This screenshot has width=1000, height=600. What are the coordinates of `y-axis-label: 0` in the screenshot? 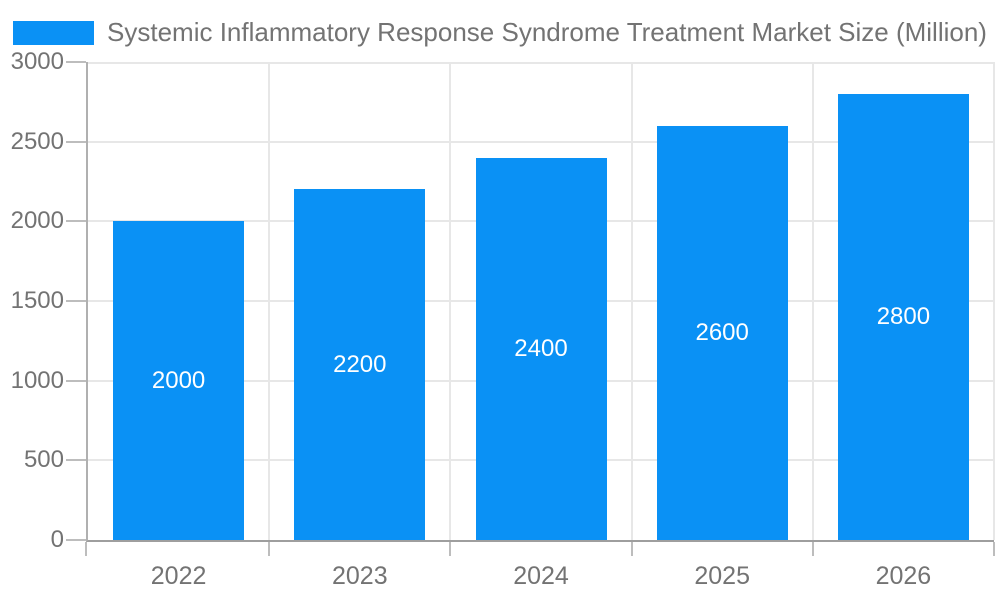 It's located at (57, 539).